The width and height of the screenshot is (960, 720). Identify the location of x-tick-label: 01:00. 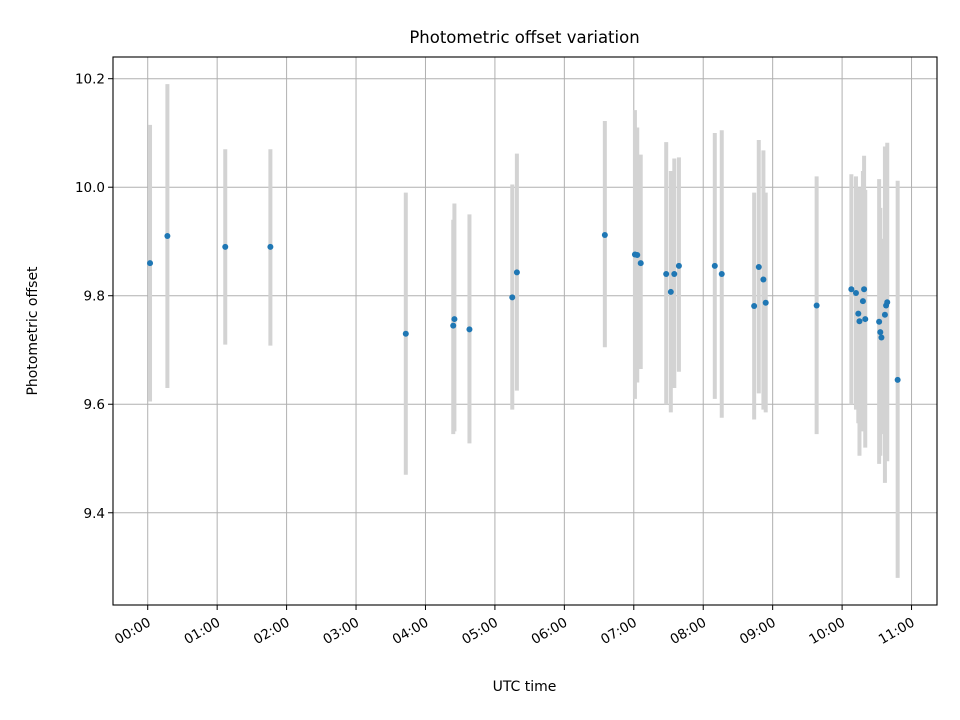
(202, 631).